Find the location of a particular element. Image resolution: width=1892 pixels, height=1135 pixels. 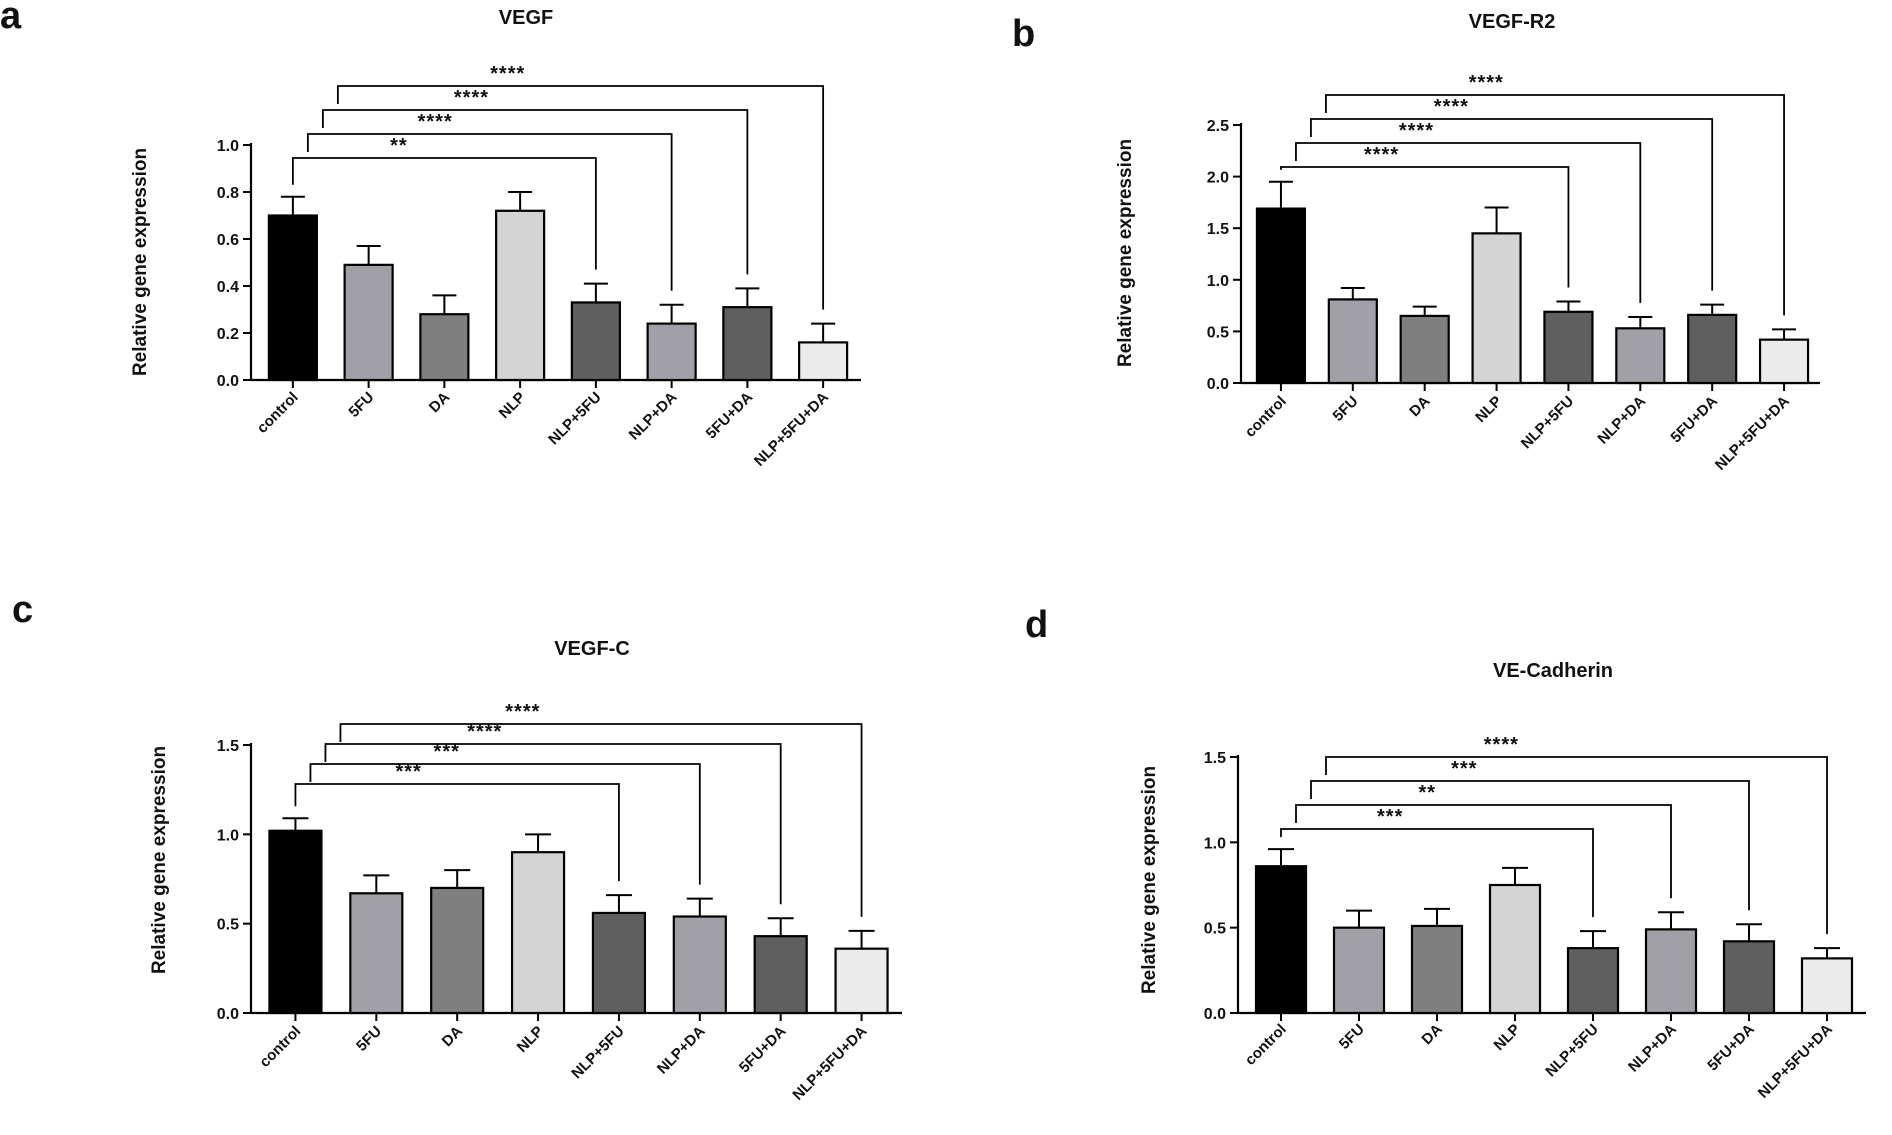

chart-title-a: VEGF is located at coordinates (526, 18).